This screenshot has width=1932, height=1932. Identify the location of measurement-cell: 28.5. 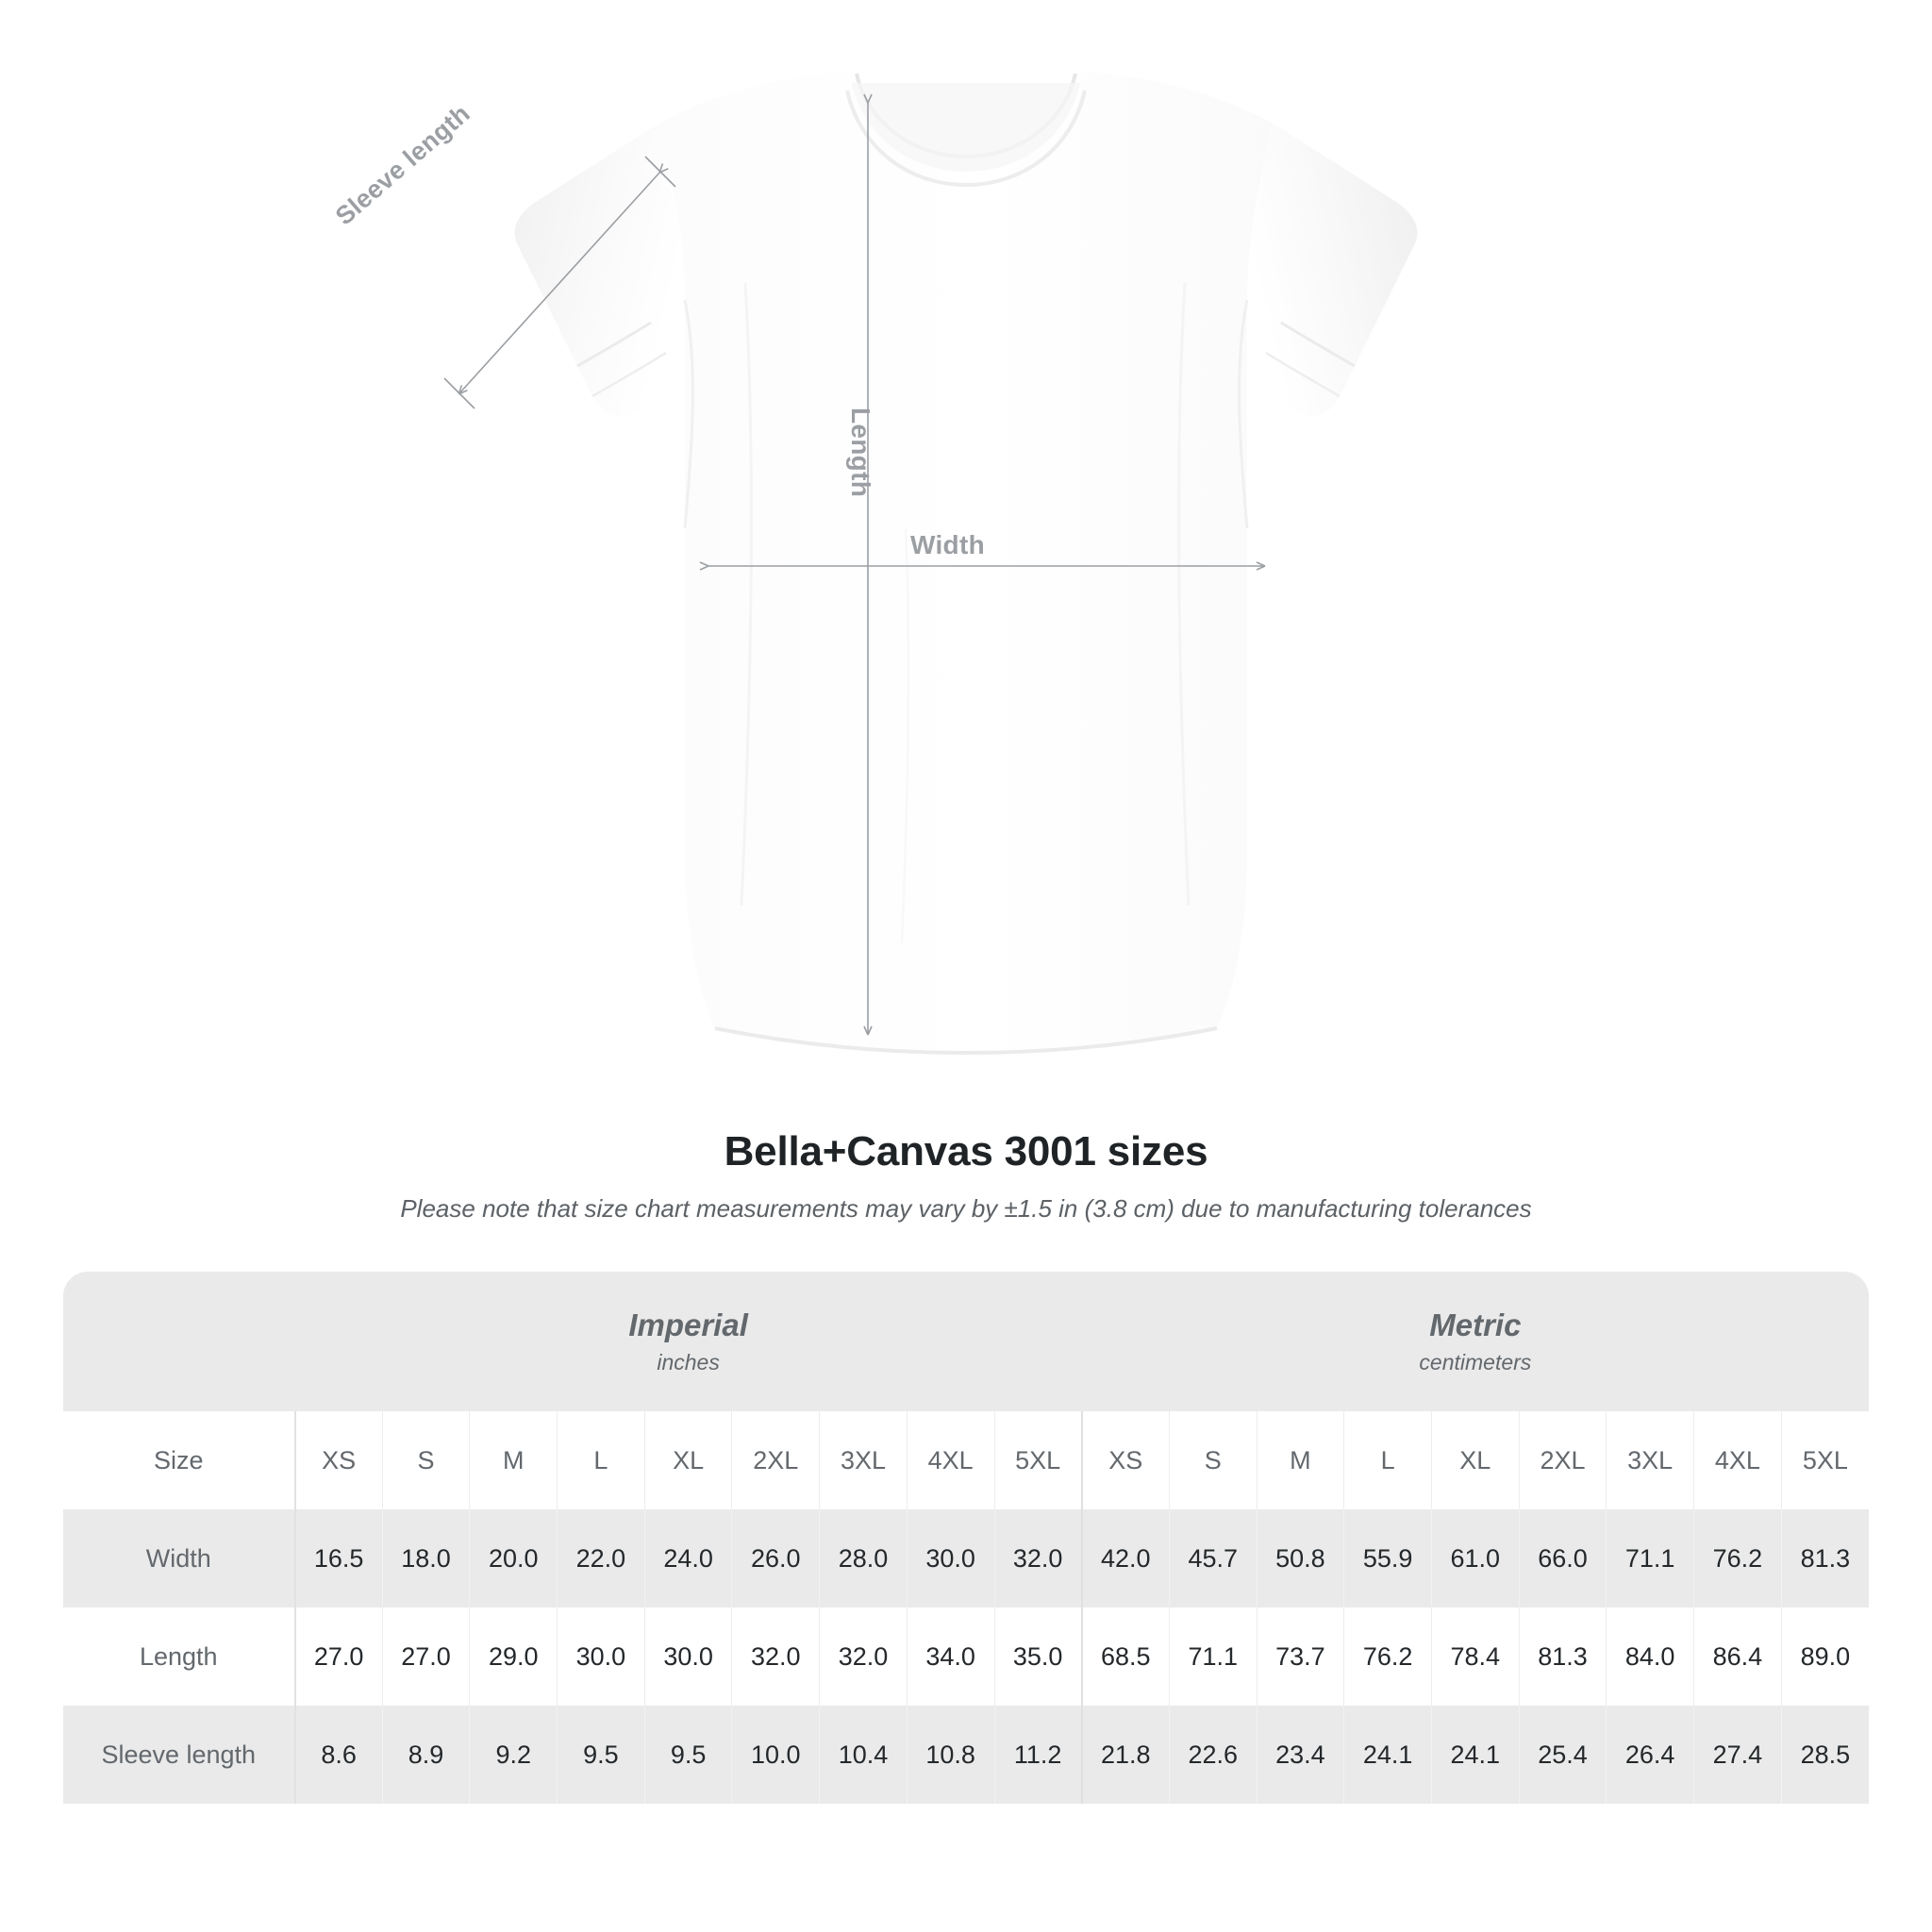
(1824, 1755).